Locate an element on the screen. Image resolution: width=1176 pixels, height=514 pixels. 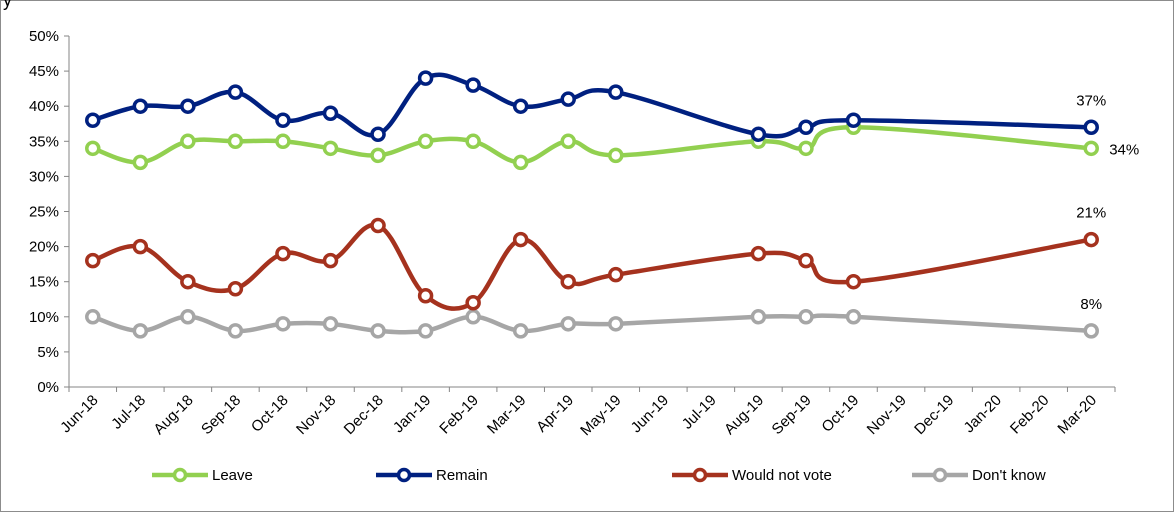
y-tick-label: 20% is located at coordinates (44, 247).